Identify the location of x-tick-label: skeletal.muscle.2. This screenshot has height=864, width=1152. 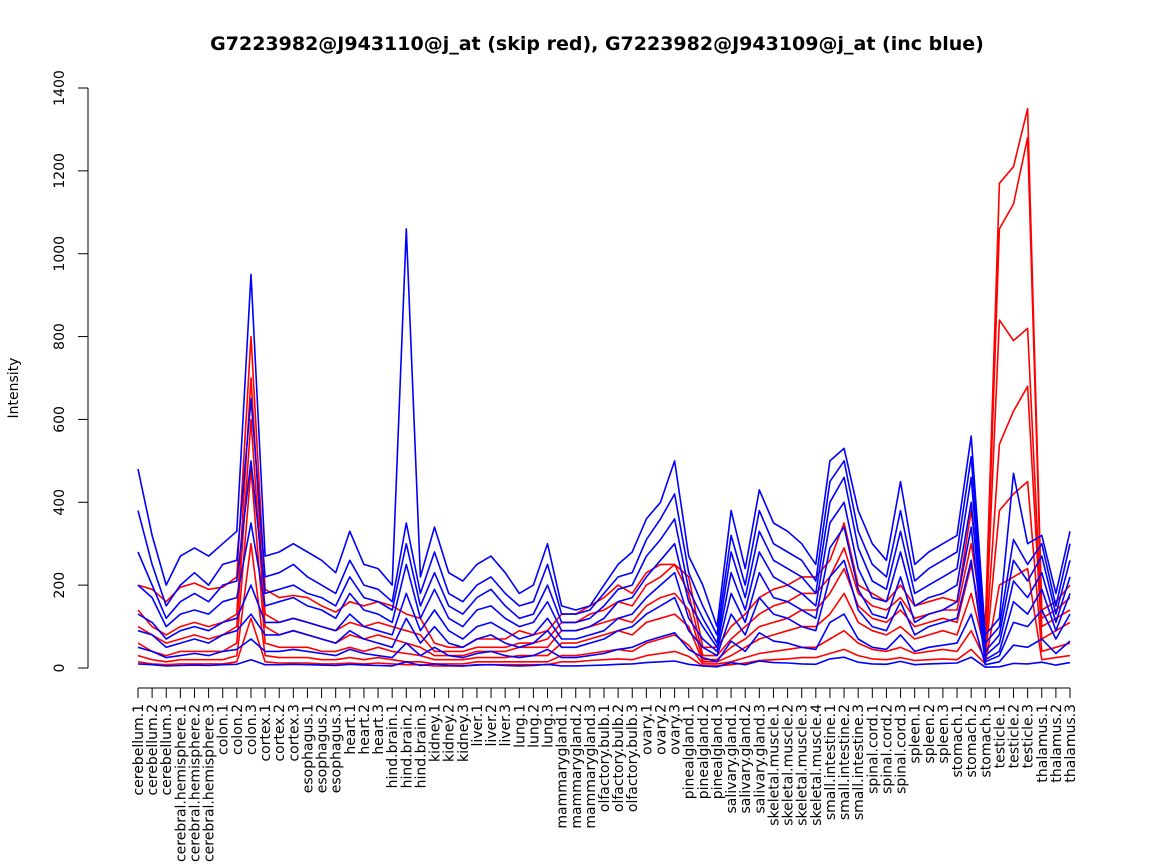
(789, 765).